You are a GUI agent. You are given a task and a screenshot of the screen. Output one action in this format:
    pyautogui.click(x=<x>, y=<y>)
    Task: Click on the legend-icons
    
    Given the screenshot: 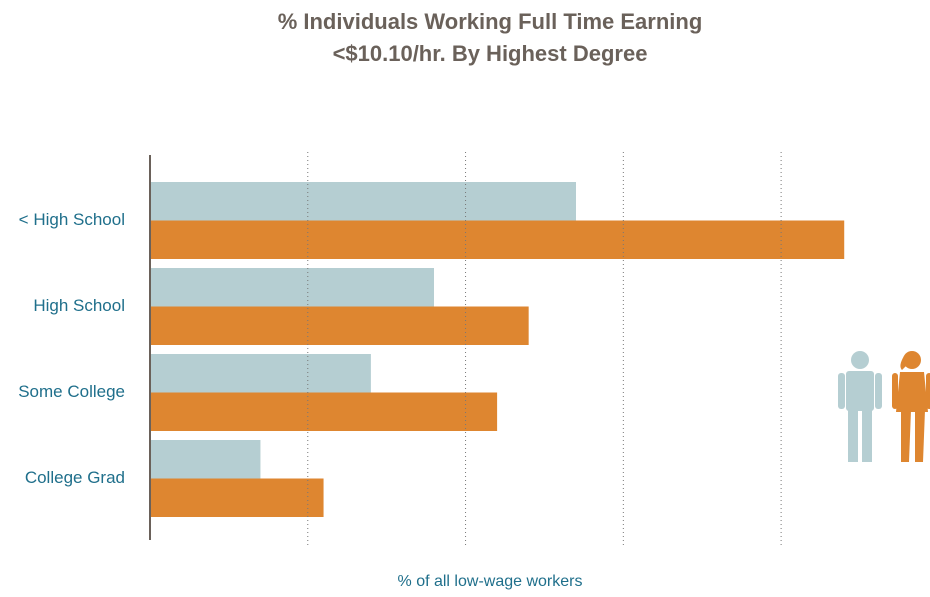 What is the action you would take?
    pyautogui.click(x=884, y=406)
    